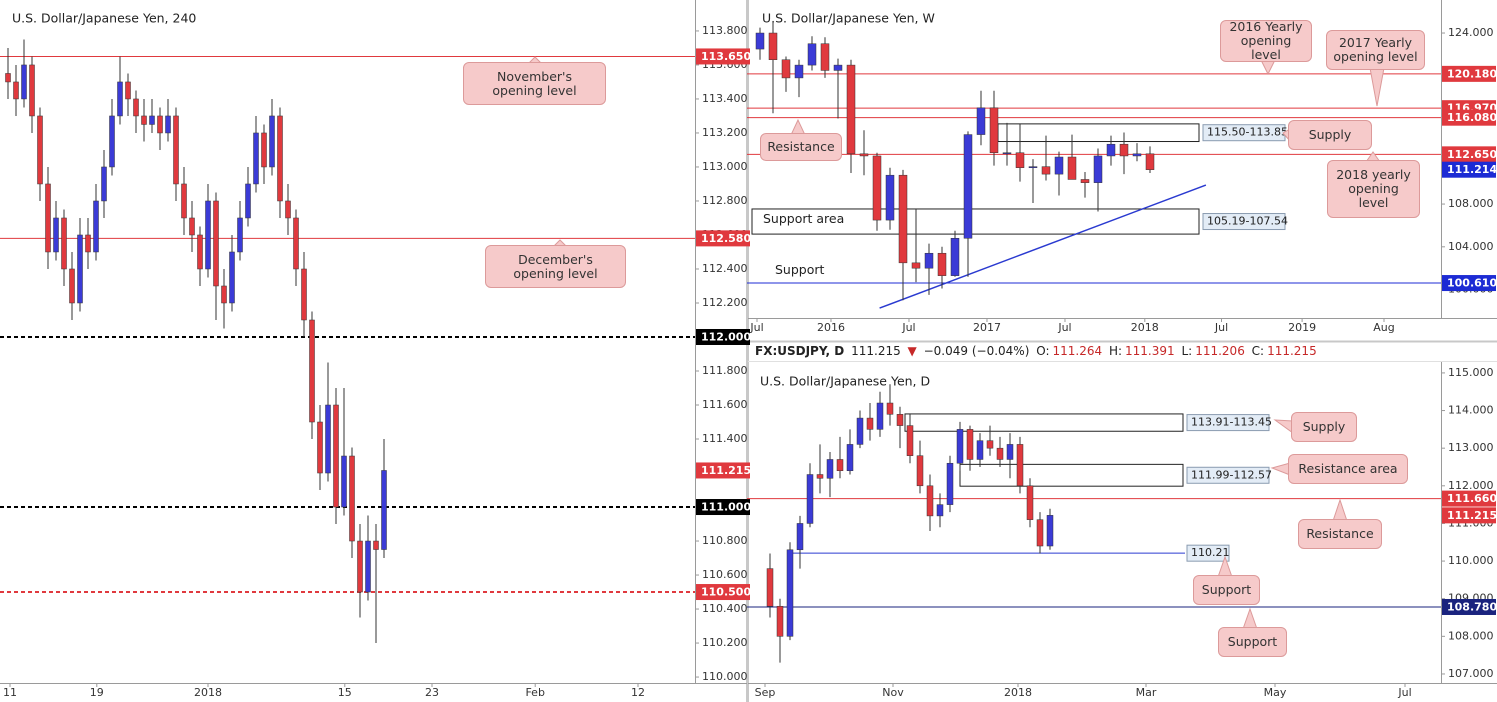 The width and height of the screenshot is (1497, 702). Describe the element at coordinates (1228, 423) in the screenshot. I see `zone-label-box` at that location.